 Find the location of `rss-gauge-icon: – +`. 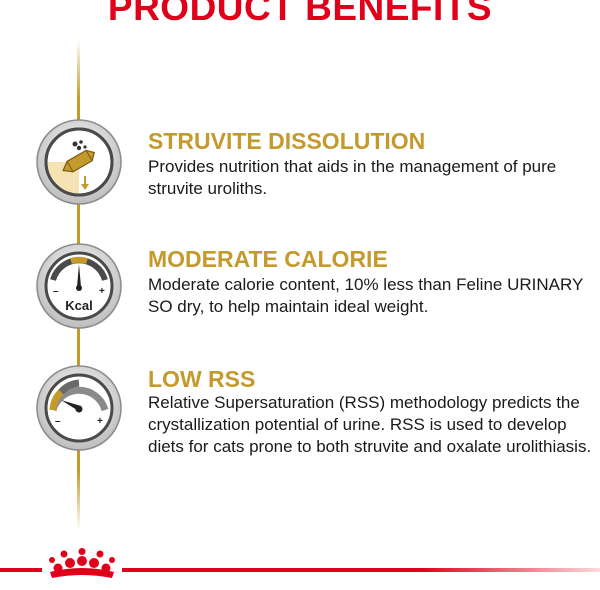

rss-gauge-icon: – + is located at coordinates (79, 408).